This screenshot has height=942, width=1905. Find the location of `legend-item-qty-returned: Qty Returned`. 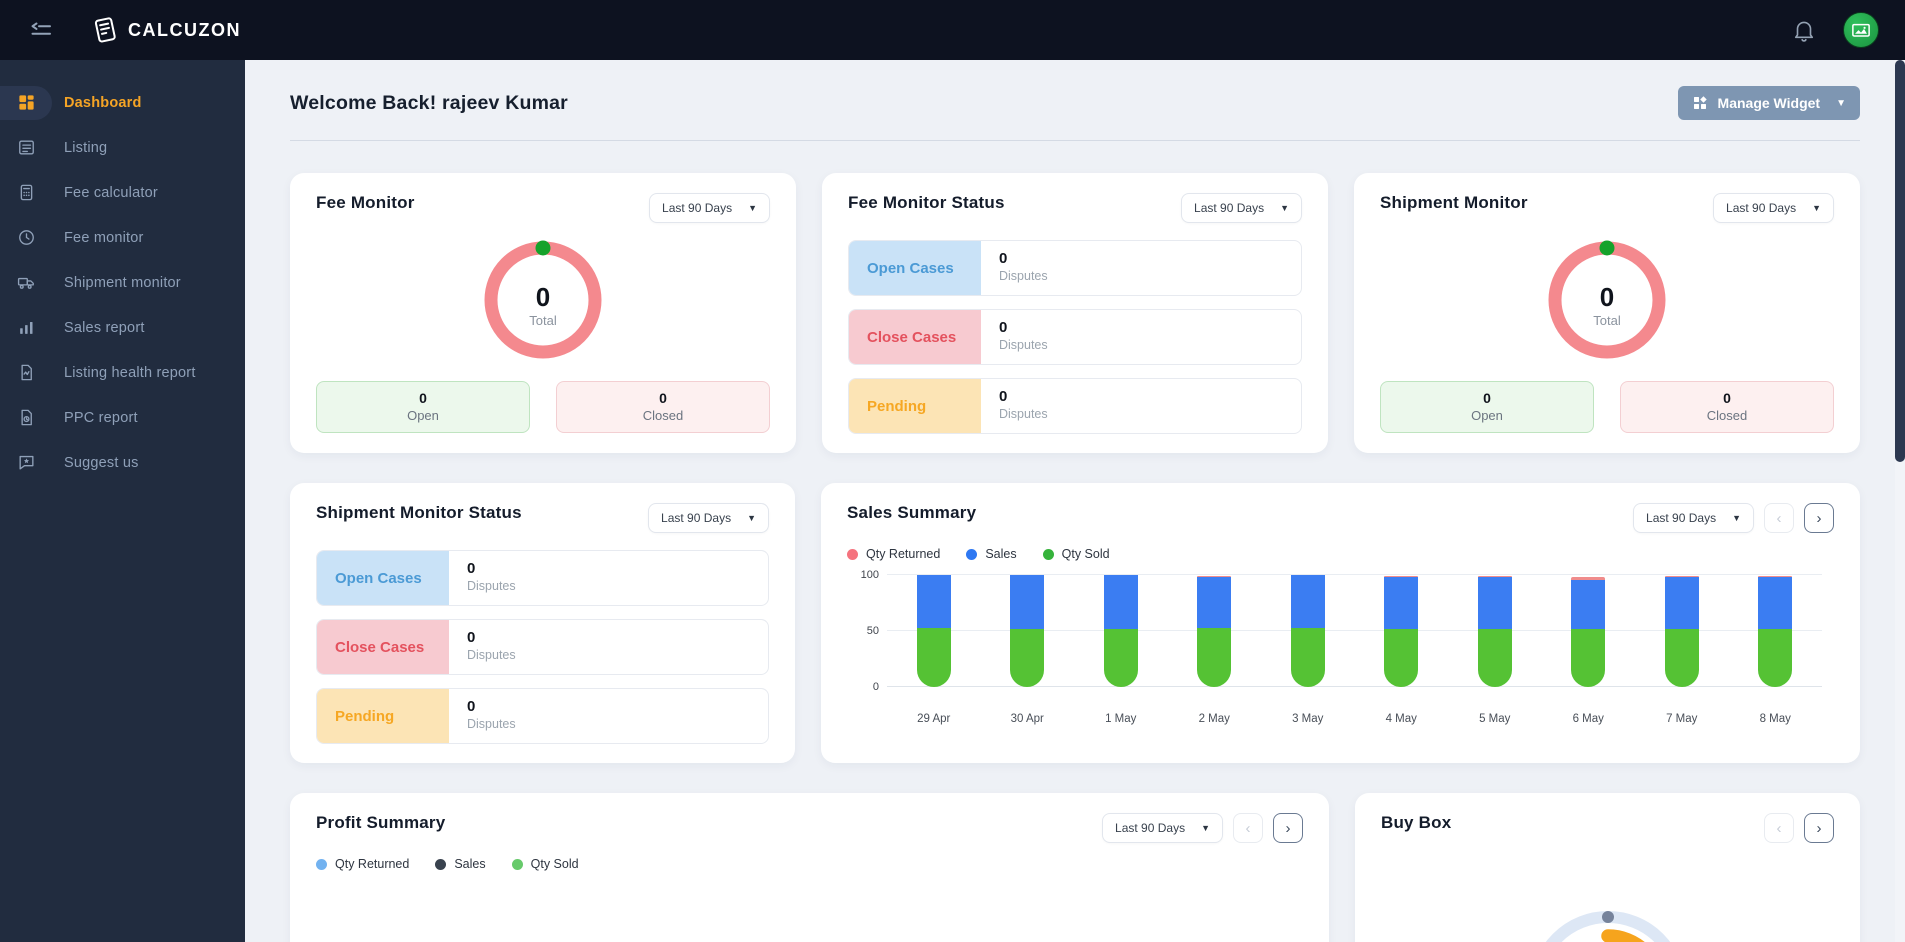

legend-item-qty-returned: Qty Returned is located at coordinates (362, 864).